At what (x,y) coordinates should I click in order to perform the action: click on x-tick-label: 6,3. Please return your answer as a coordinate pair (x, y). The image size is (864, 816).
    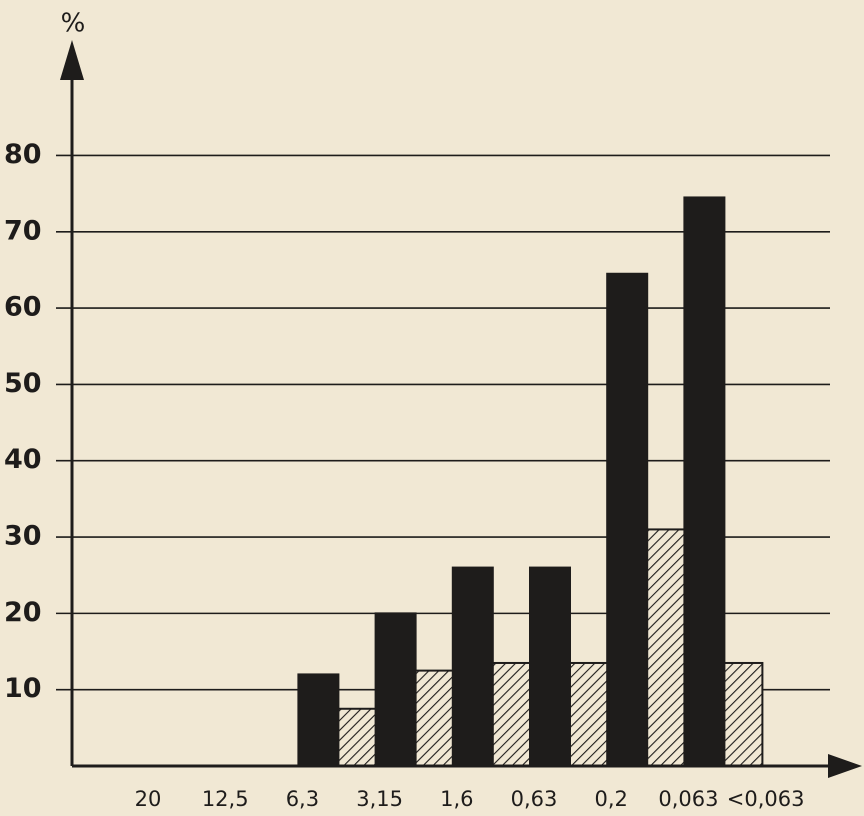
    Looking at the image, I should click on (302, 799).